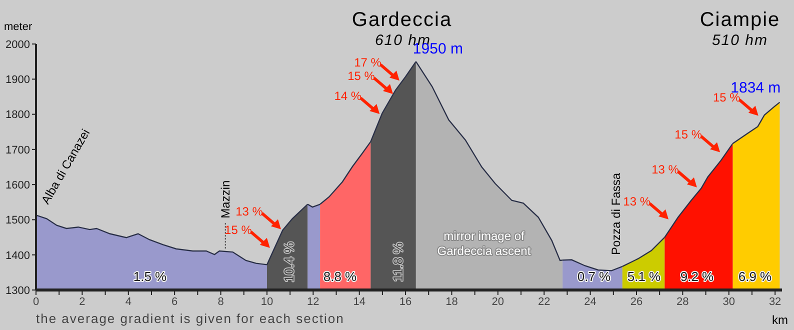  Describe the element at coordinates (697, 276) in the screenshot. I see `annotation: 9.2 %` at that location.